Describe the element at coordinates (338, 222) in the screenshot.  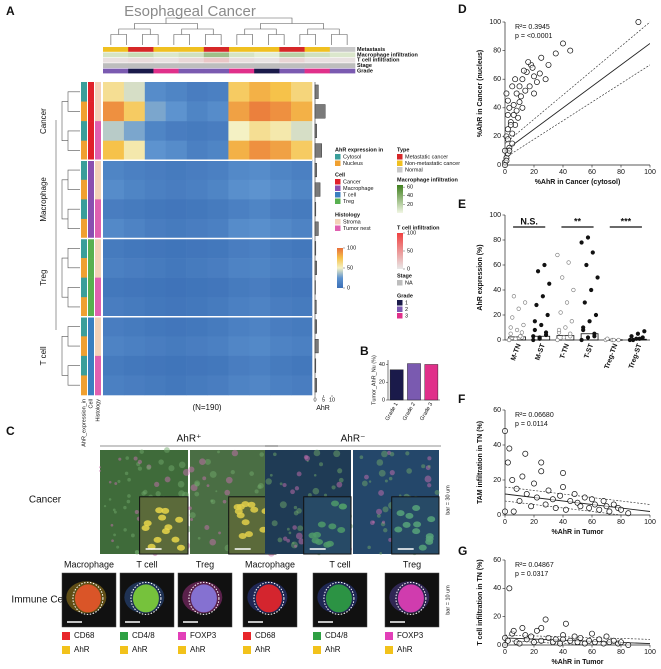
I see `legend-swatch` at that location.